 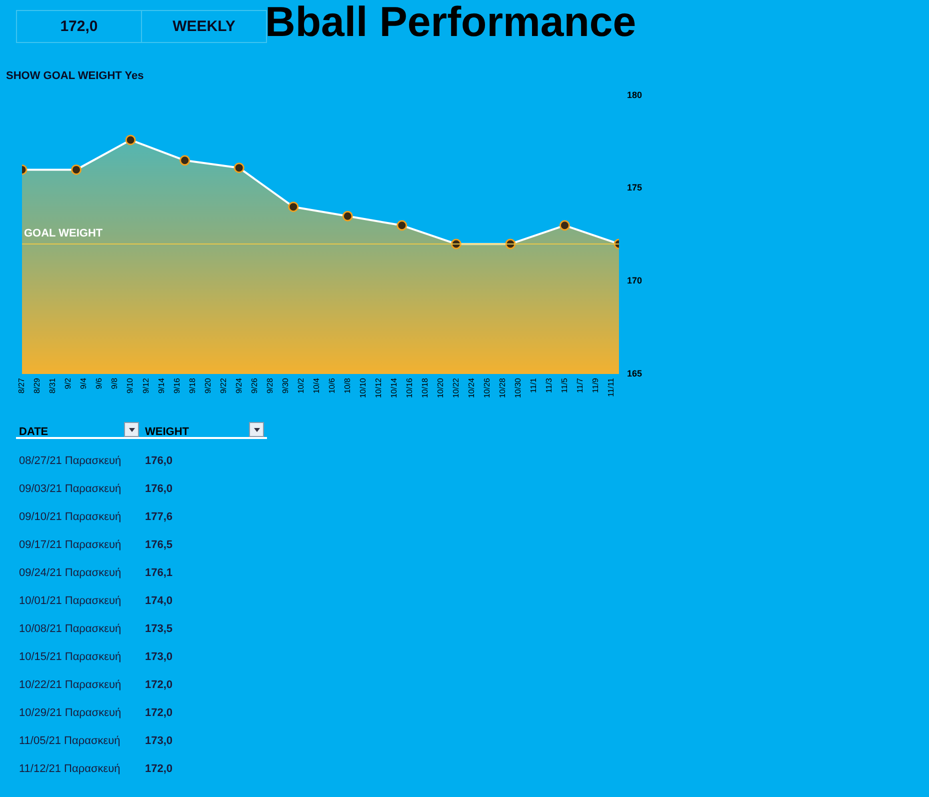 What do you see at coordinates (450, 23) in the screenshot?
I see `chart-title: Bball Performance` at bounding box center [450, 23].